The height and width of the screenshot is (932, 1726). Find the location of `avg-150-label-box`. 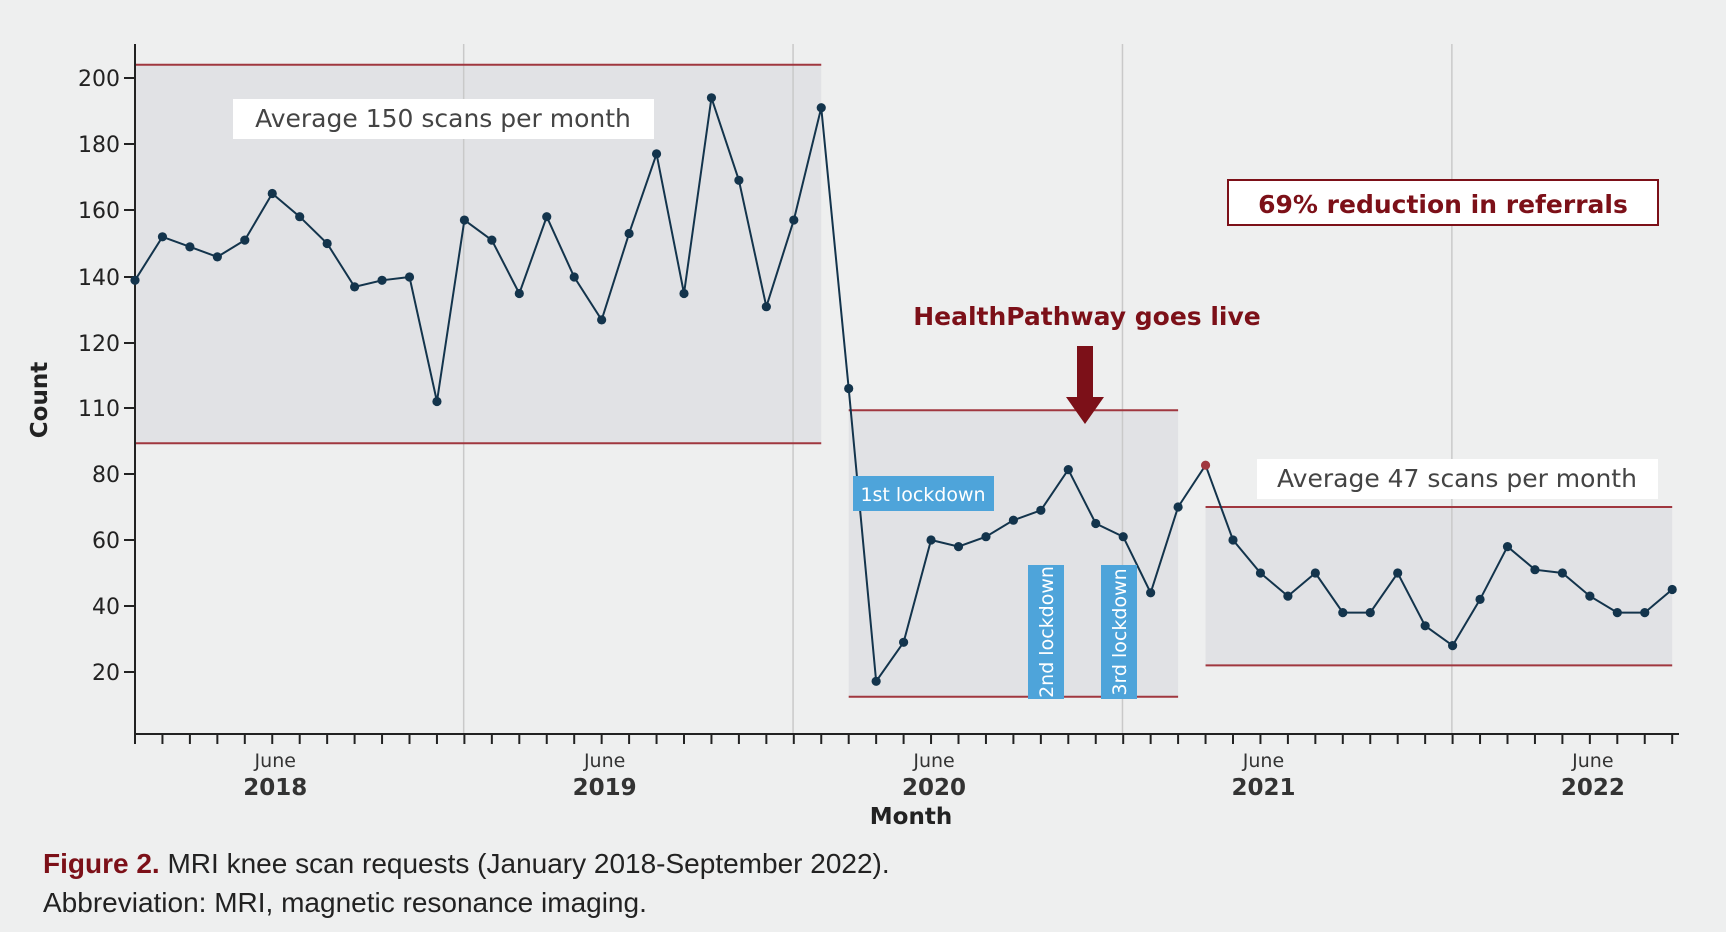

avg-150-label-box is located at coordinates (443, 119).